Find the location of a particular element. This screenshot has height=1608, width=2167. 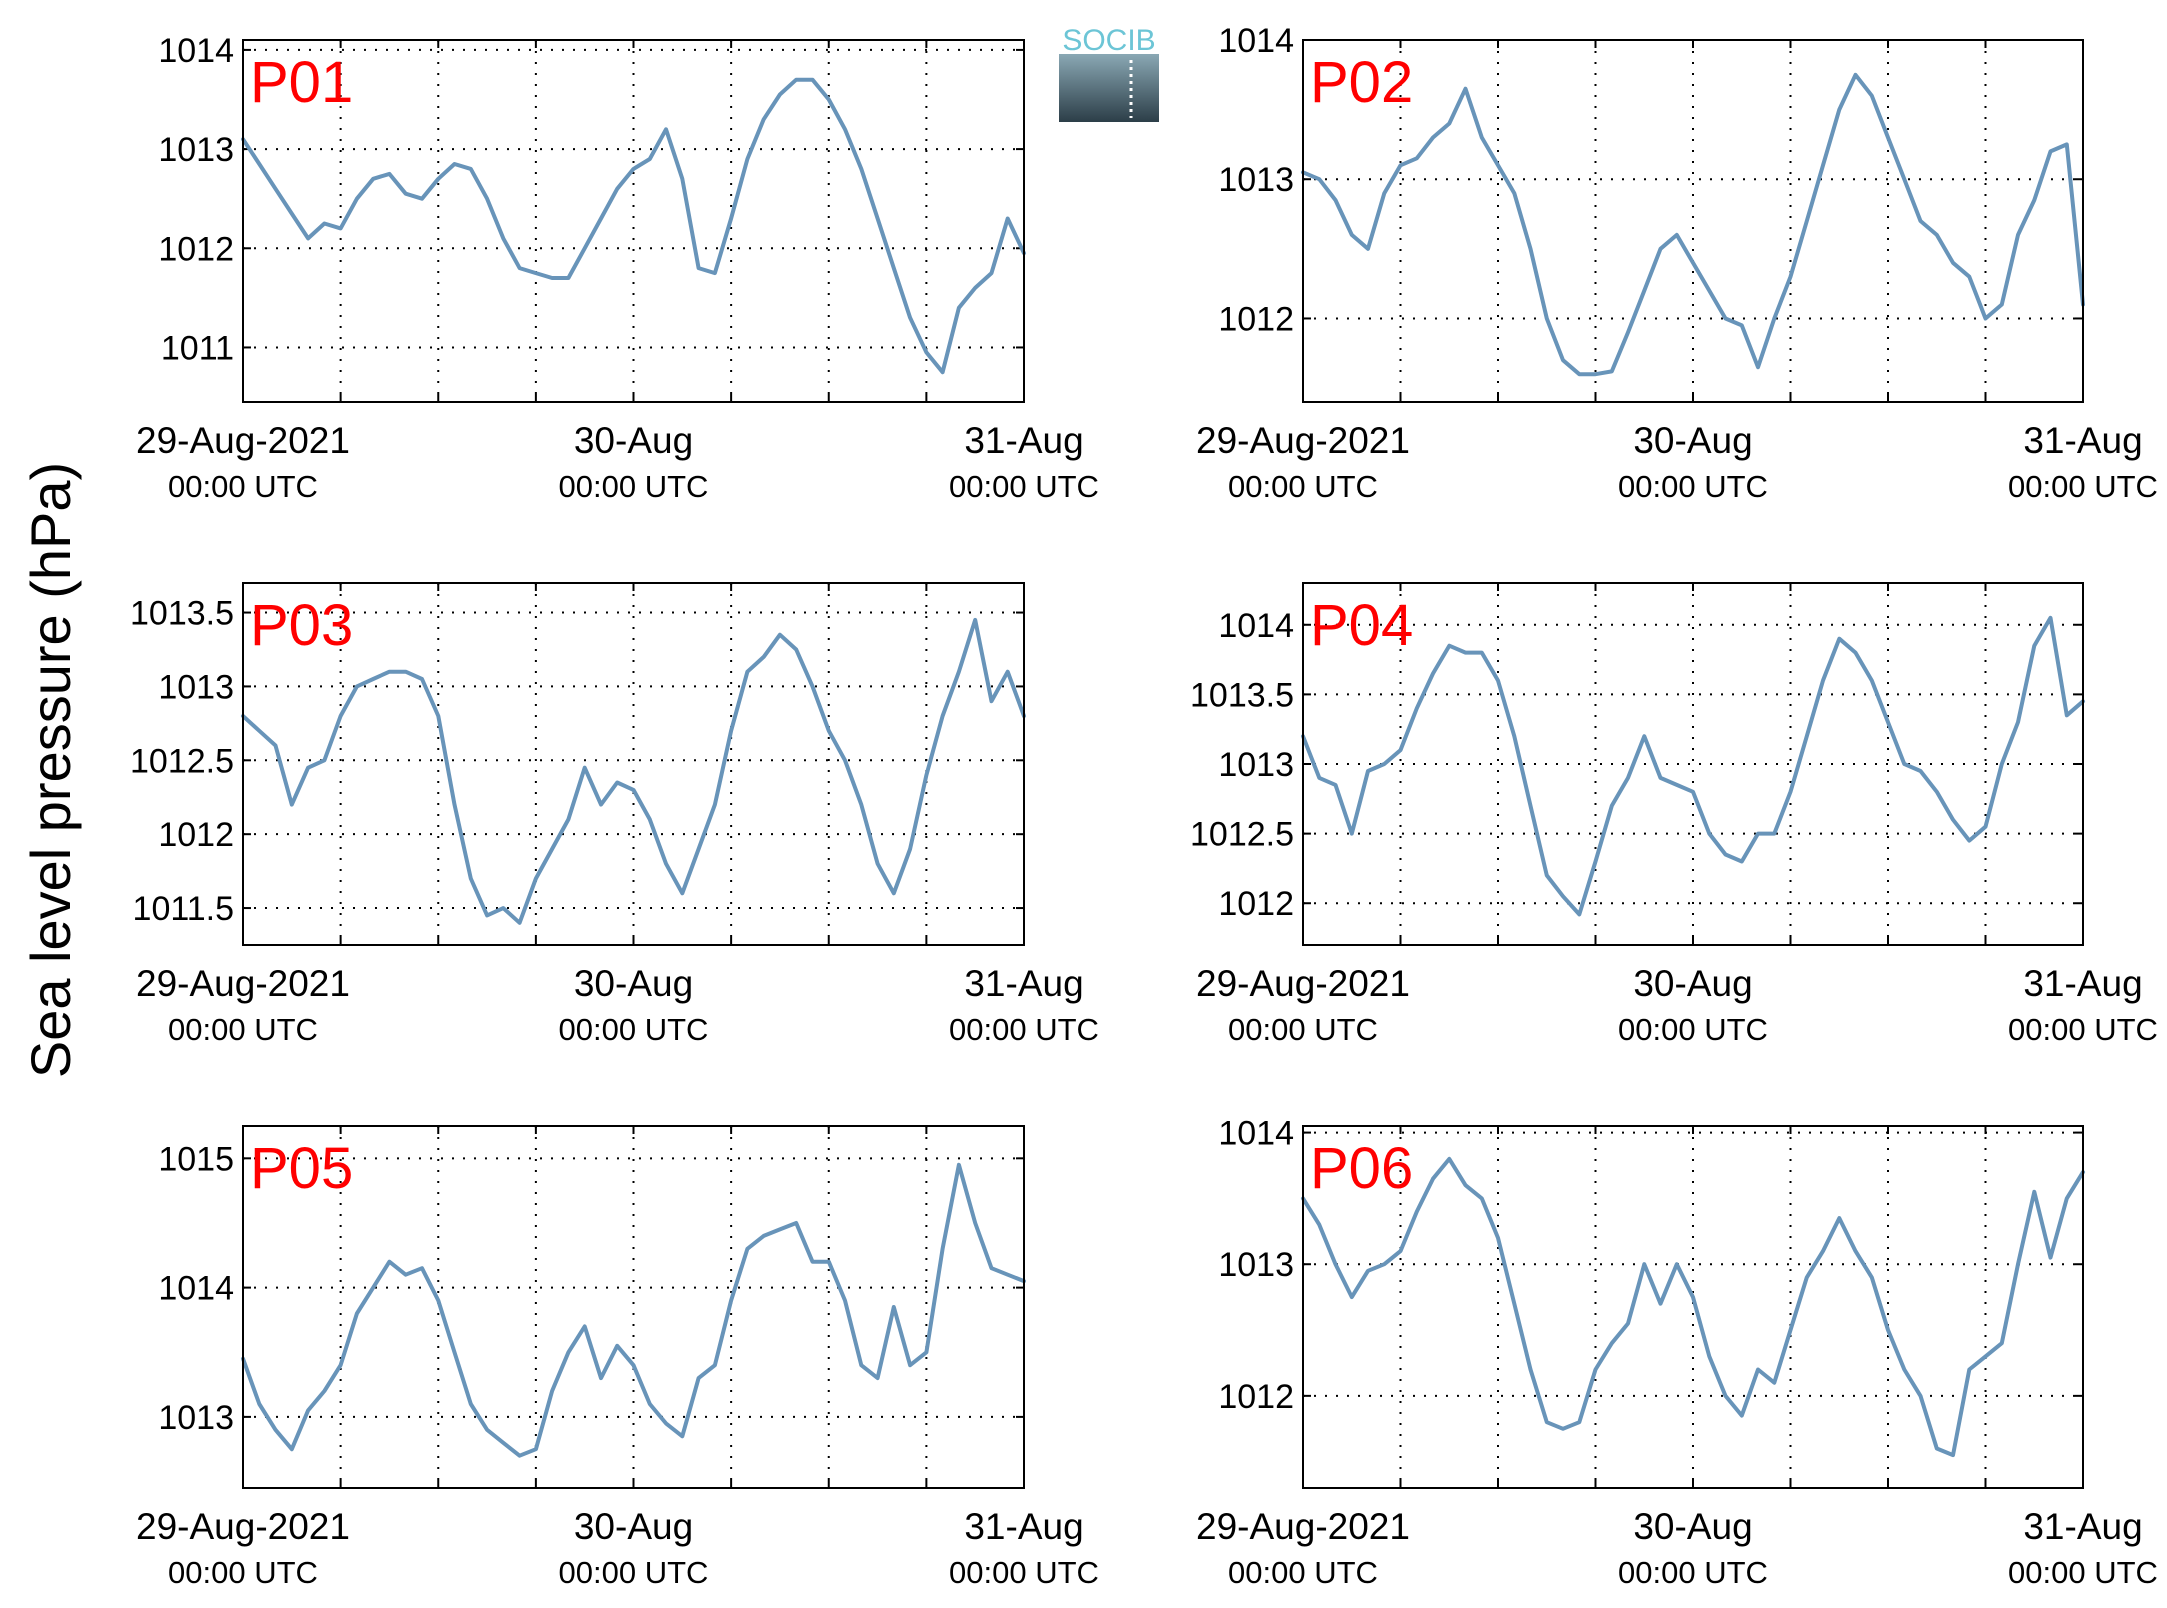

panel-label: P04 is located at coordinates (1361, 625).